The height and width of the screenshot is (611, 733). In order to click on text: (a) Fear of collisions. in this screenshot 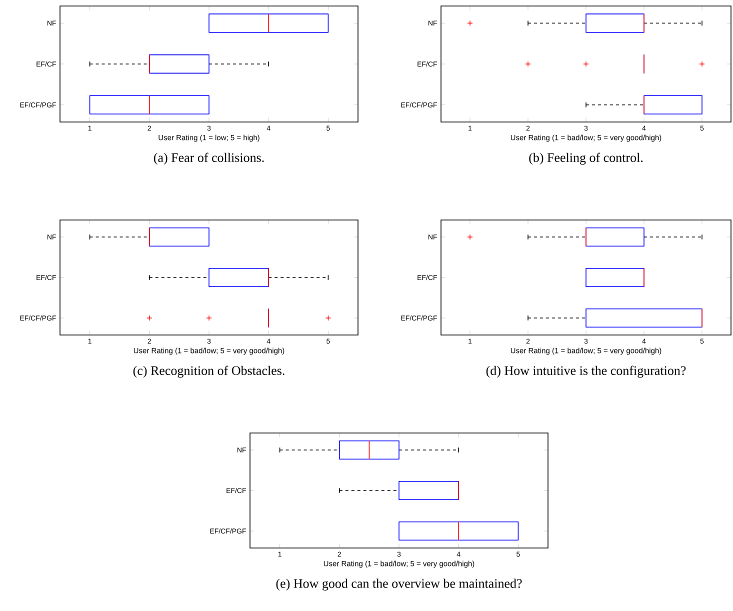, I will do `click(209, 158)`.